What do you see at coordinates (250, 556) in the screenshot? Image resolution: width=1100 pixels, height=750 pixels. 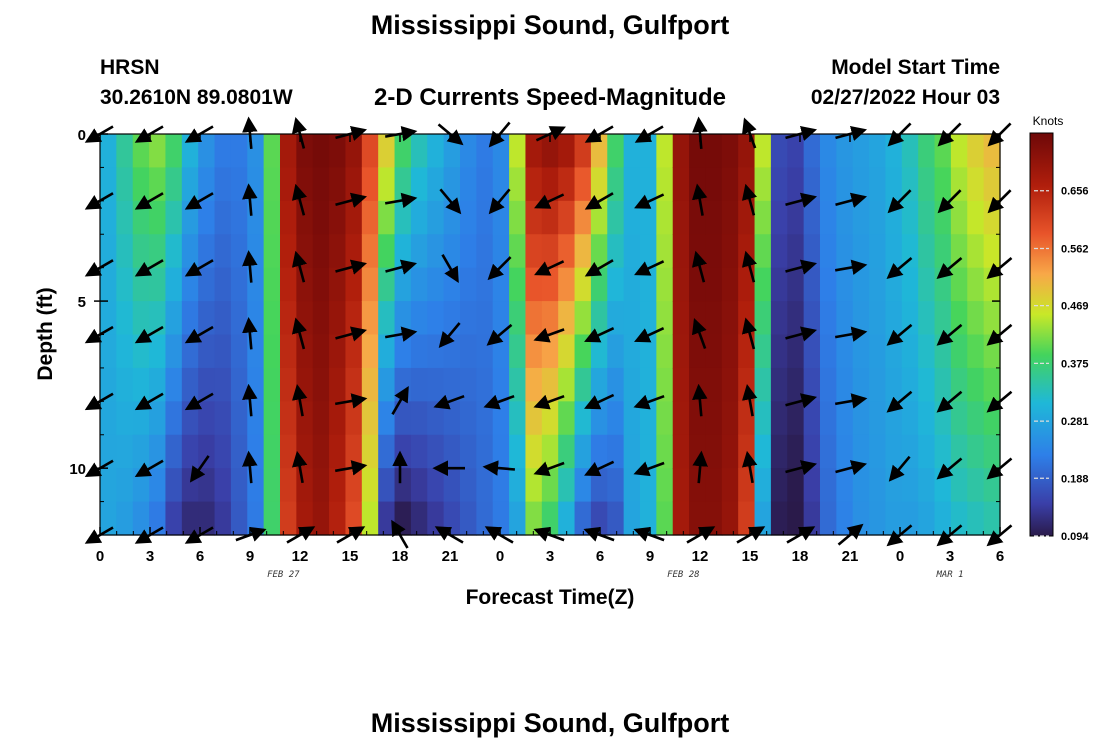 I see `x-tick-label: 9` at bounding box center [250, 556].